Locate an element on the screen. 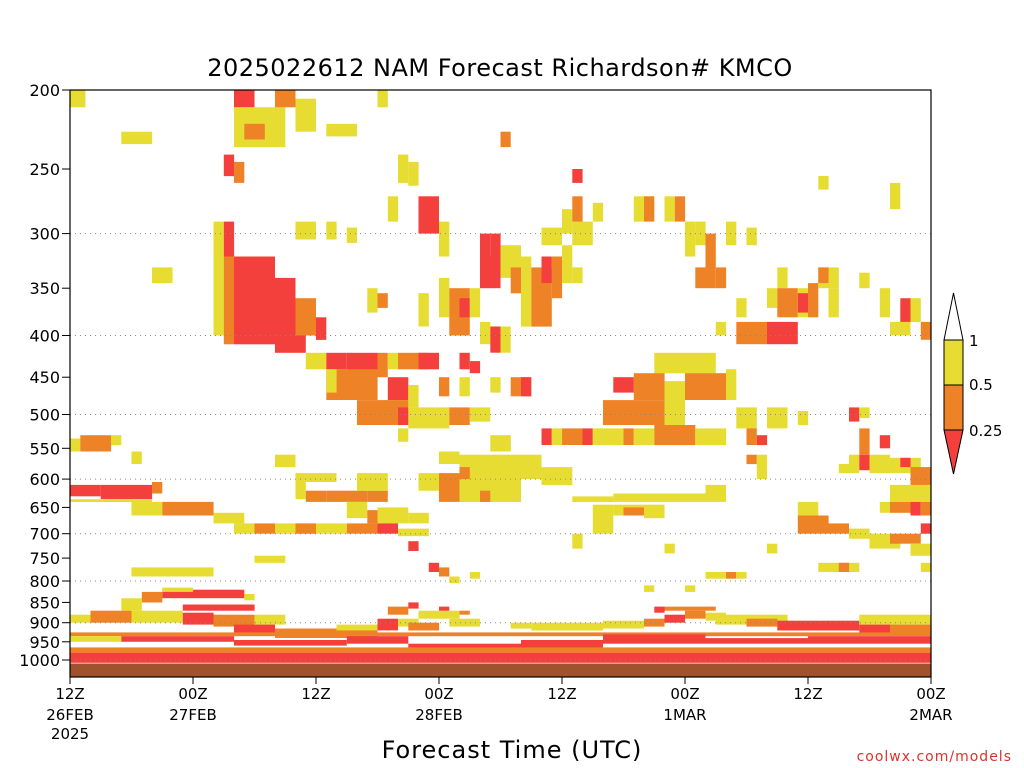  x-tick-time: 12Z is located at coordinates (561, 694).